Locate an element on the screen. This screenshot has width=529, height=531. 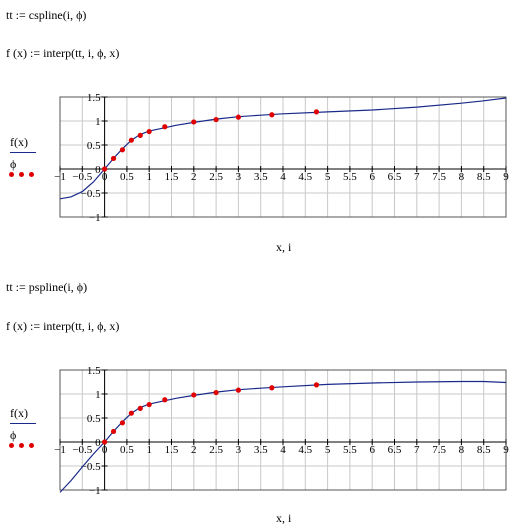
definition-tt-cspline: tt := cspline(i, ϕ) is located at coordinates (46, 15).